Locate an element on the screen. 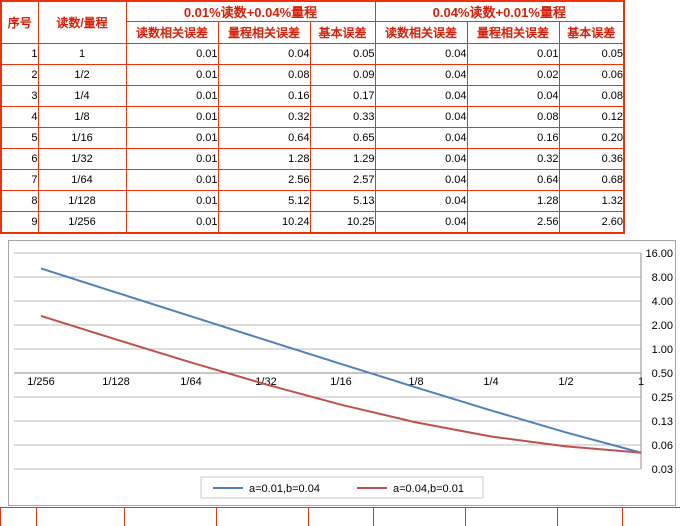 This screenshot has width=680, height=526. cell-value: 1.28 is located at coordinates (513, 201).